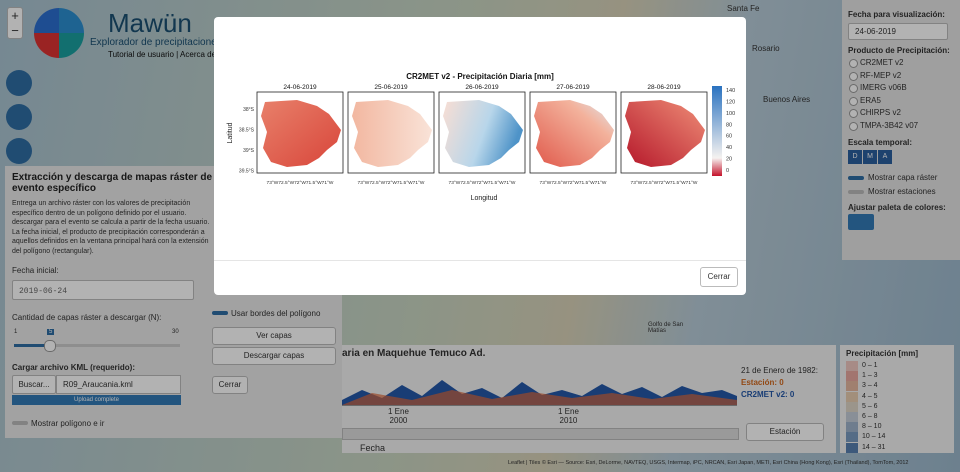 The height and width of the screenshot is (472, 960). What do you see at coordinates (666, 328) in the screenshot?
I see `map-label: Golfo de San Matías` at bounding box center [666, 328].